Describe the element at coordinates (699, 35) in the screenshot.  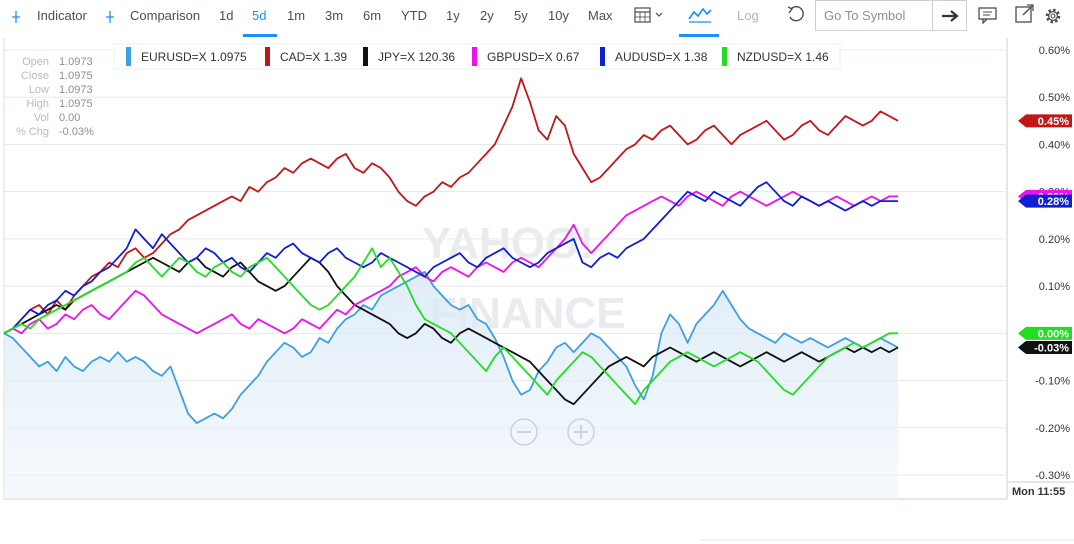
I see `chart-type-underline` at that location.